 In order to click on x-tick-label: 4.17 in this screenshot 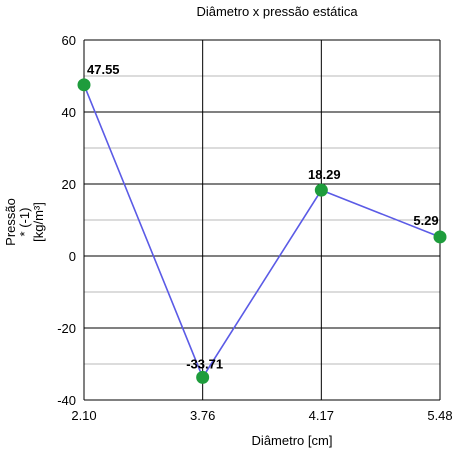, I will do `click(321, 415)`.